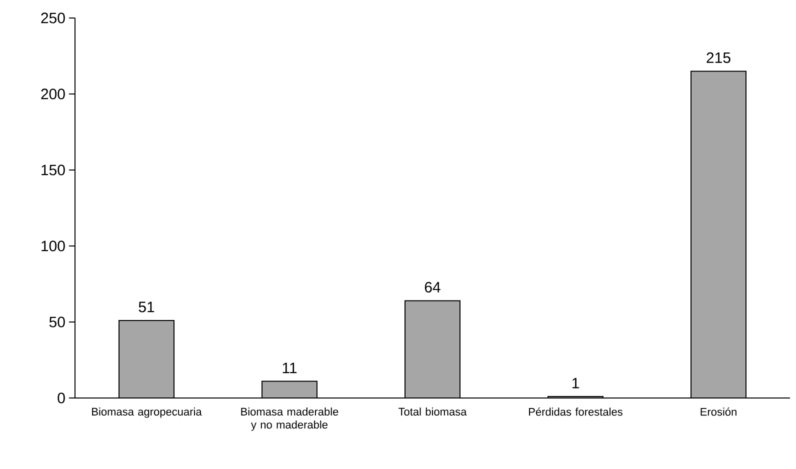  Describe the element at coordinates (718, 57) in the screenshot. I see `data-label: 215` at that location.